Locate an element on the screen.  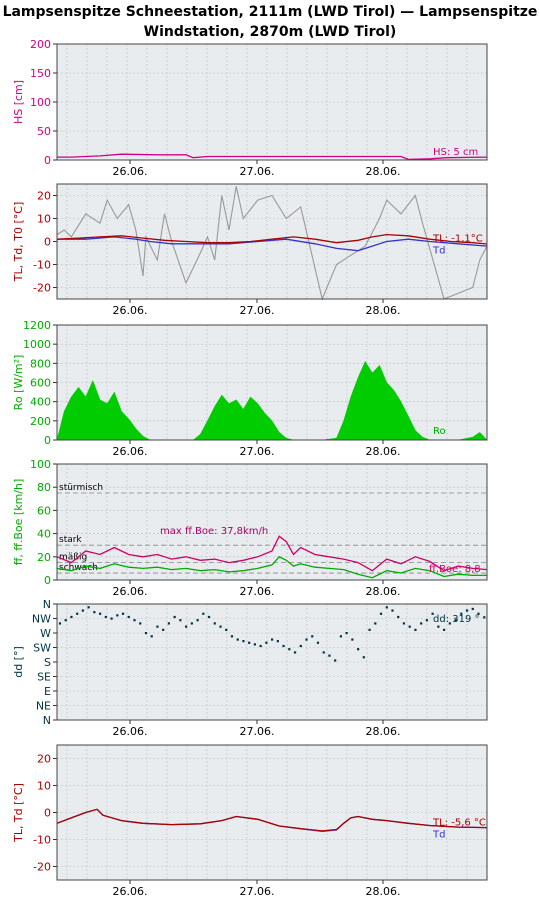
plot-background-hs is located at coordinates (272, 102).